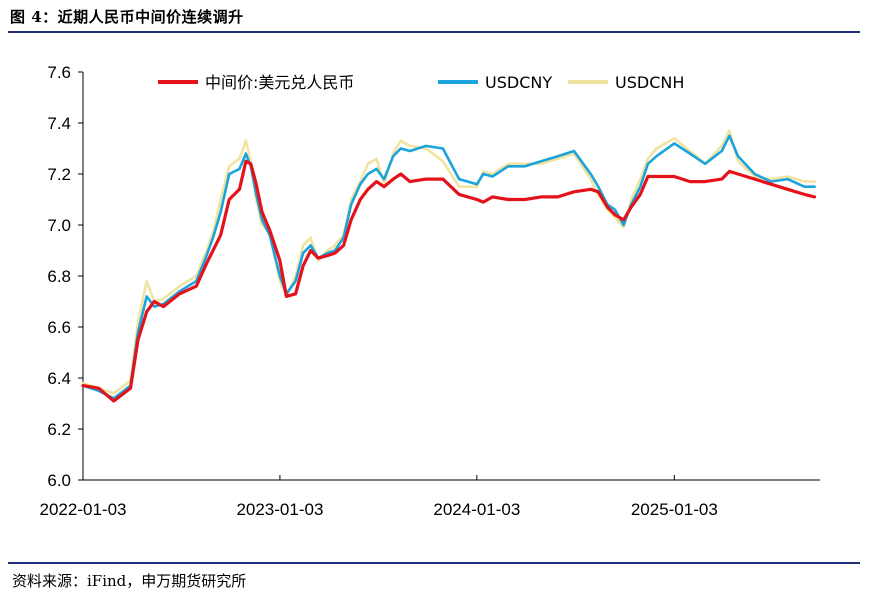 The width and height of the screenshot is (872, 594). What do you see at coordinates (421, 82) in the screenshot?
I see `legend: 中间价:美元兑人民币 USDCNY USDCNH` at bounding box center [421, 82].